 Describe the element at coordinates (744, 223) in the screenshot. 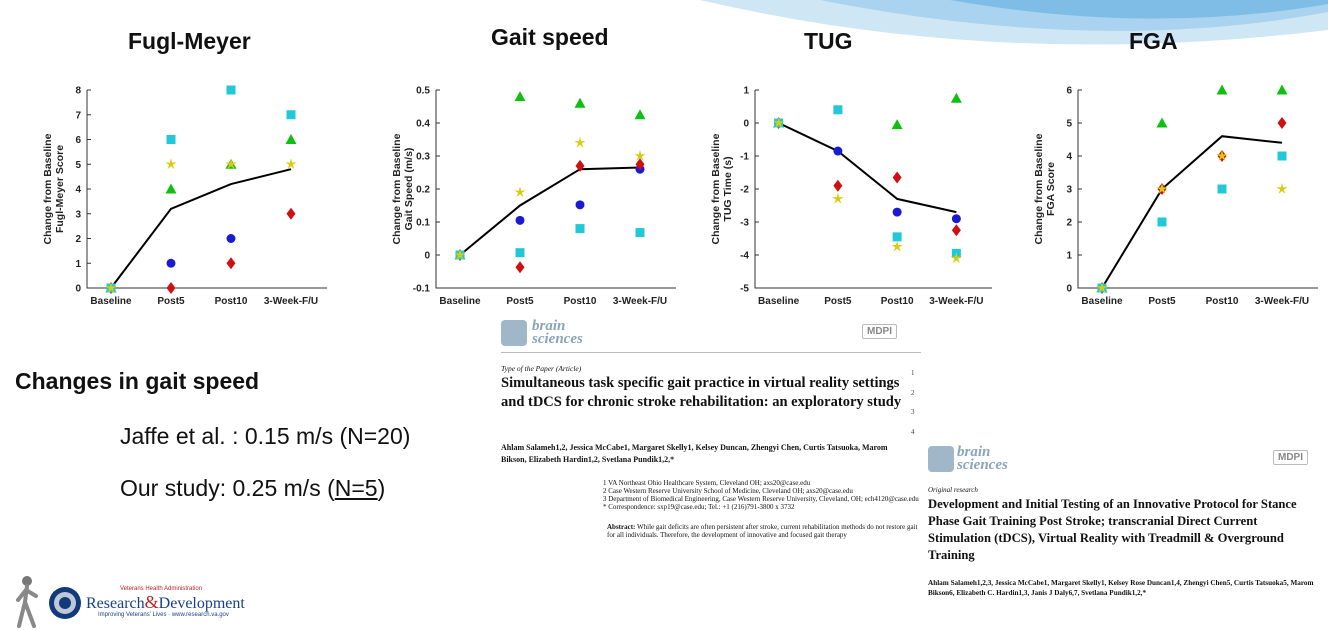

I see `y-tick-label: -3` at that location.